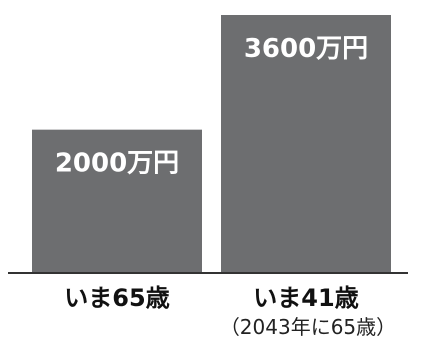 This screenshot has width=427, height=341. What do you see at coordinates (117, 164) in the screenshot?
I see `bar-value-label-1: 2000万円` at bounding box center [117, 164].